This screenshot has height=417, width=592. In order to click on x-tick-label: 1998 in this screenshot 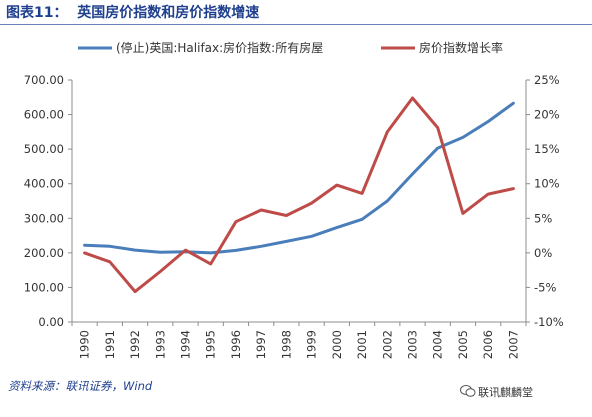, I will do `click(286, 344)`.